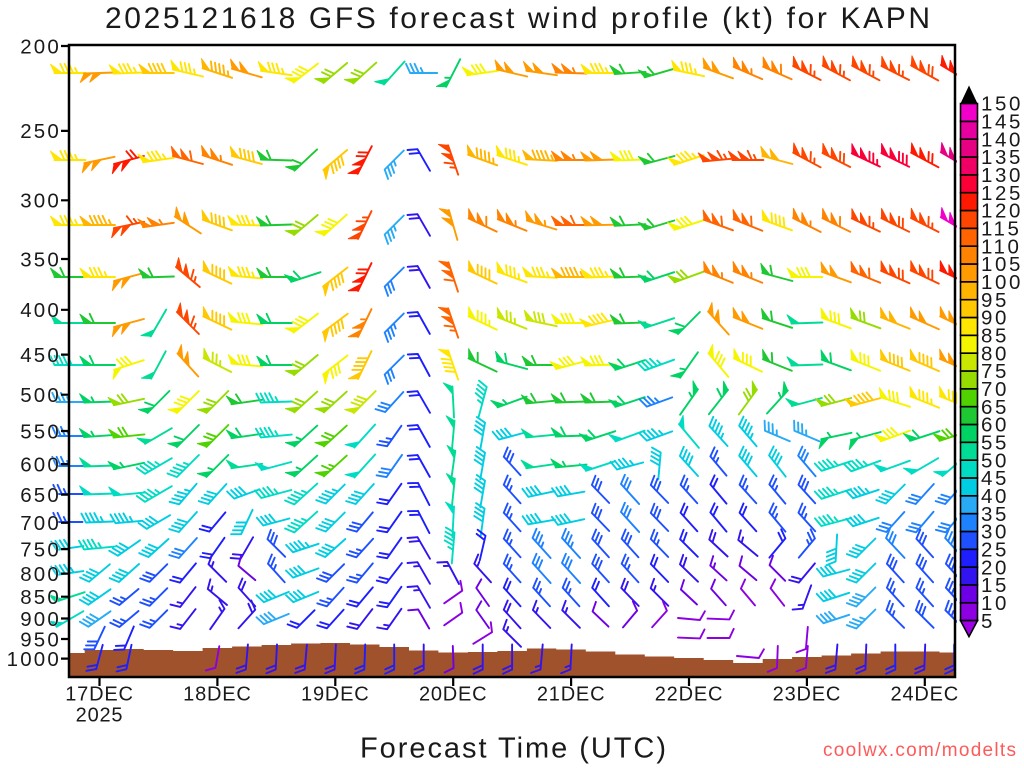 This screenshot has width=1024, height=768. What do you see at coordinates (34, 659) in the screenshot?
I see `svg-text: 1000` at bounding box center [34, 659].